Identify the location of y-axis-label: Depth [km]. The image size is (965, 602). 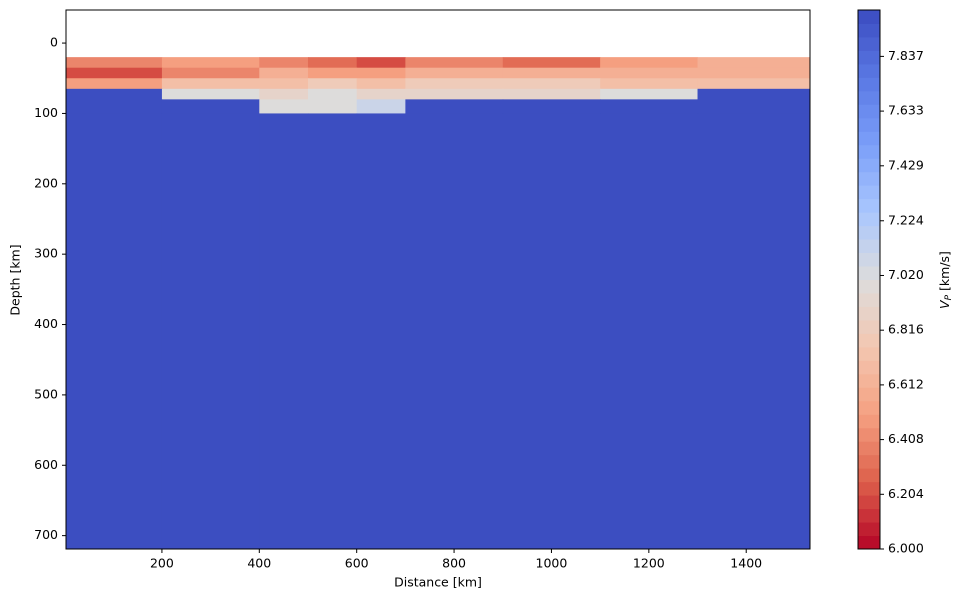
(15, 279).